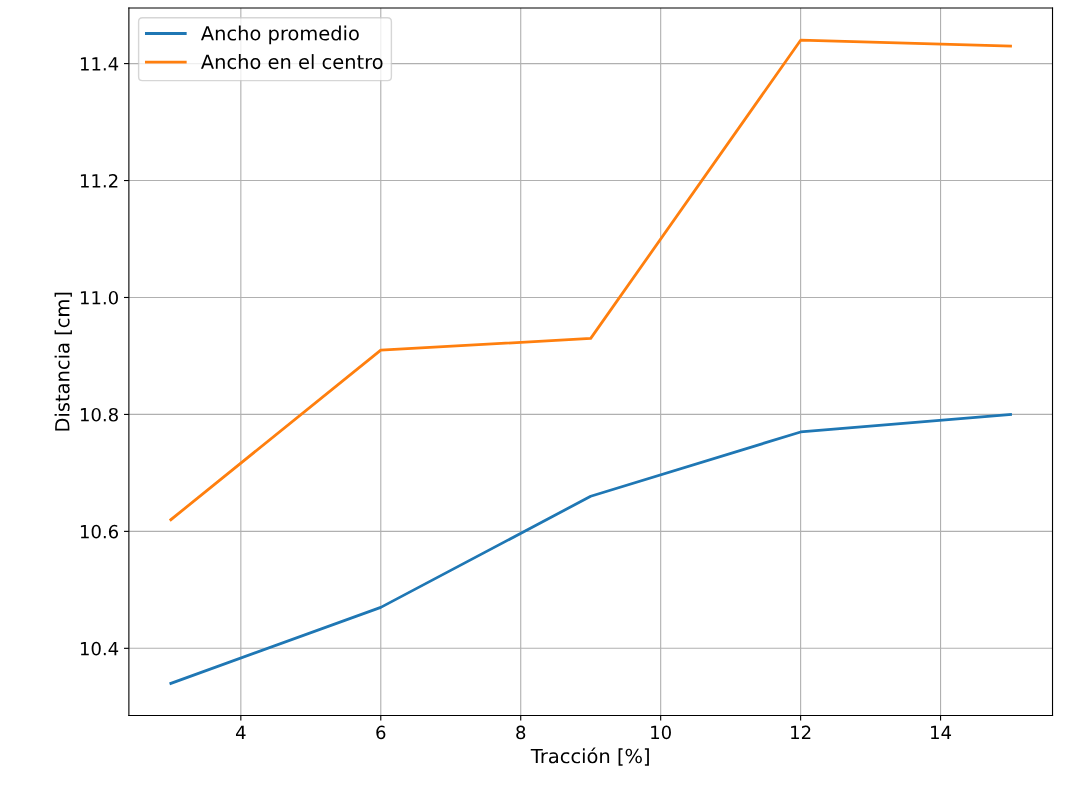 The width and height of the screenshot is (1074, 804). What do you see at coordinates (589, 756) in the screenshot?
I see `x-axis-title: Tracción [%]` at bounding box center [589, 756].